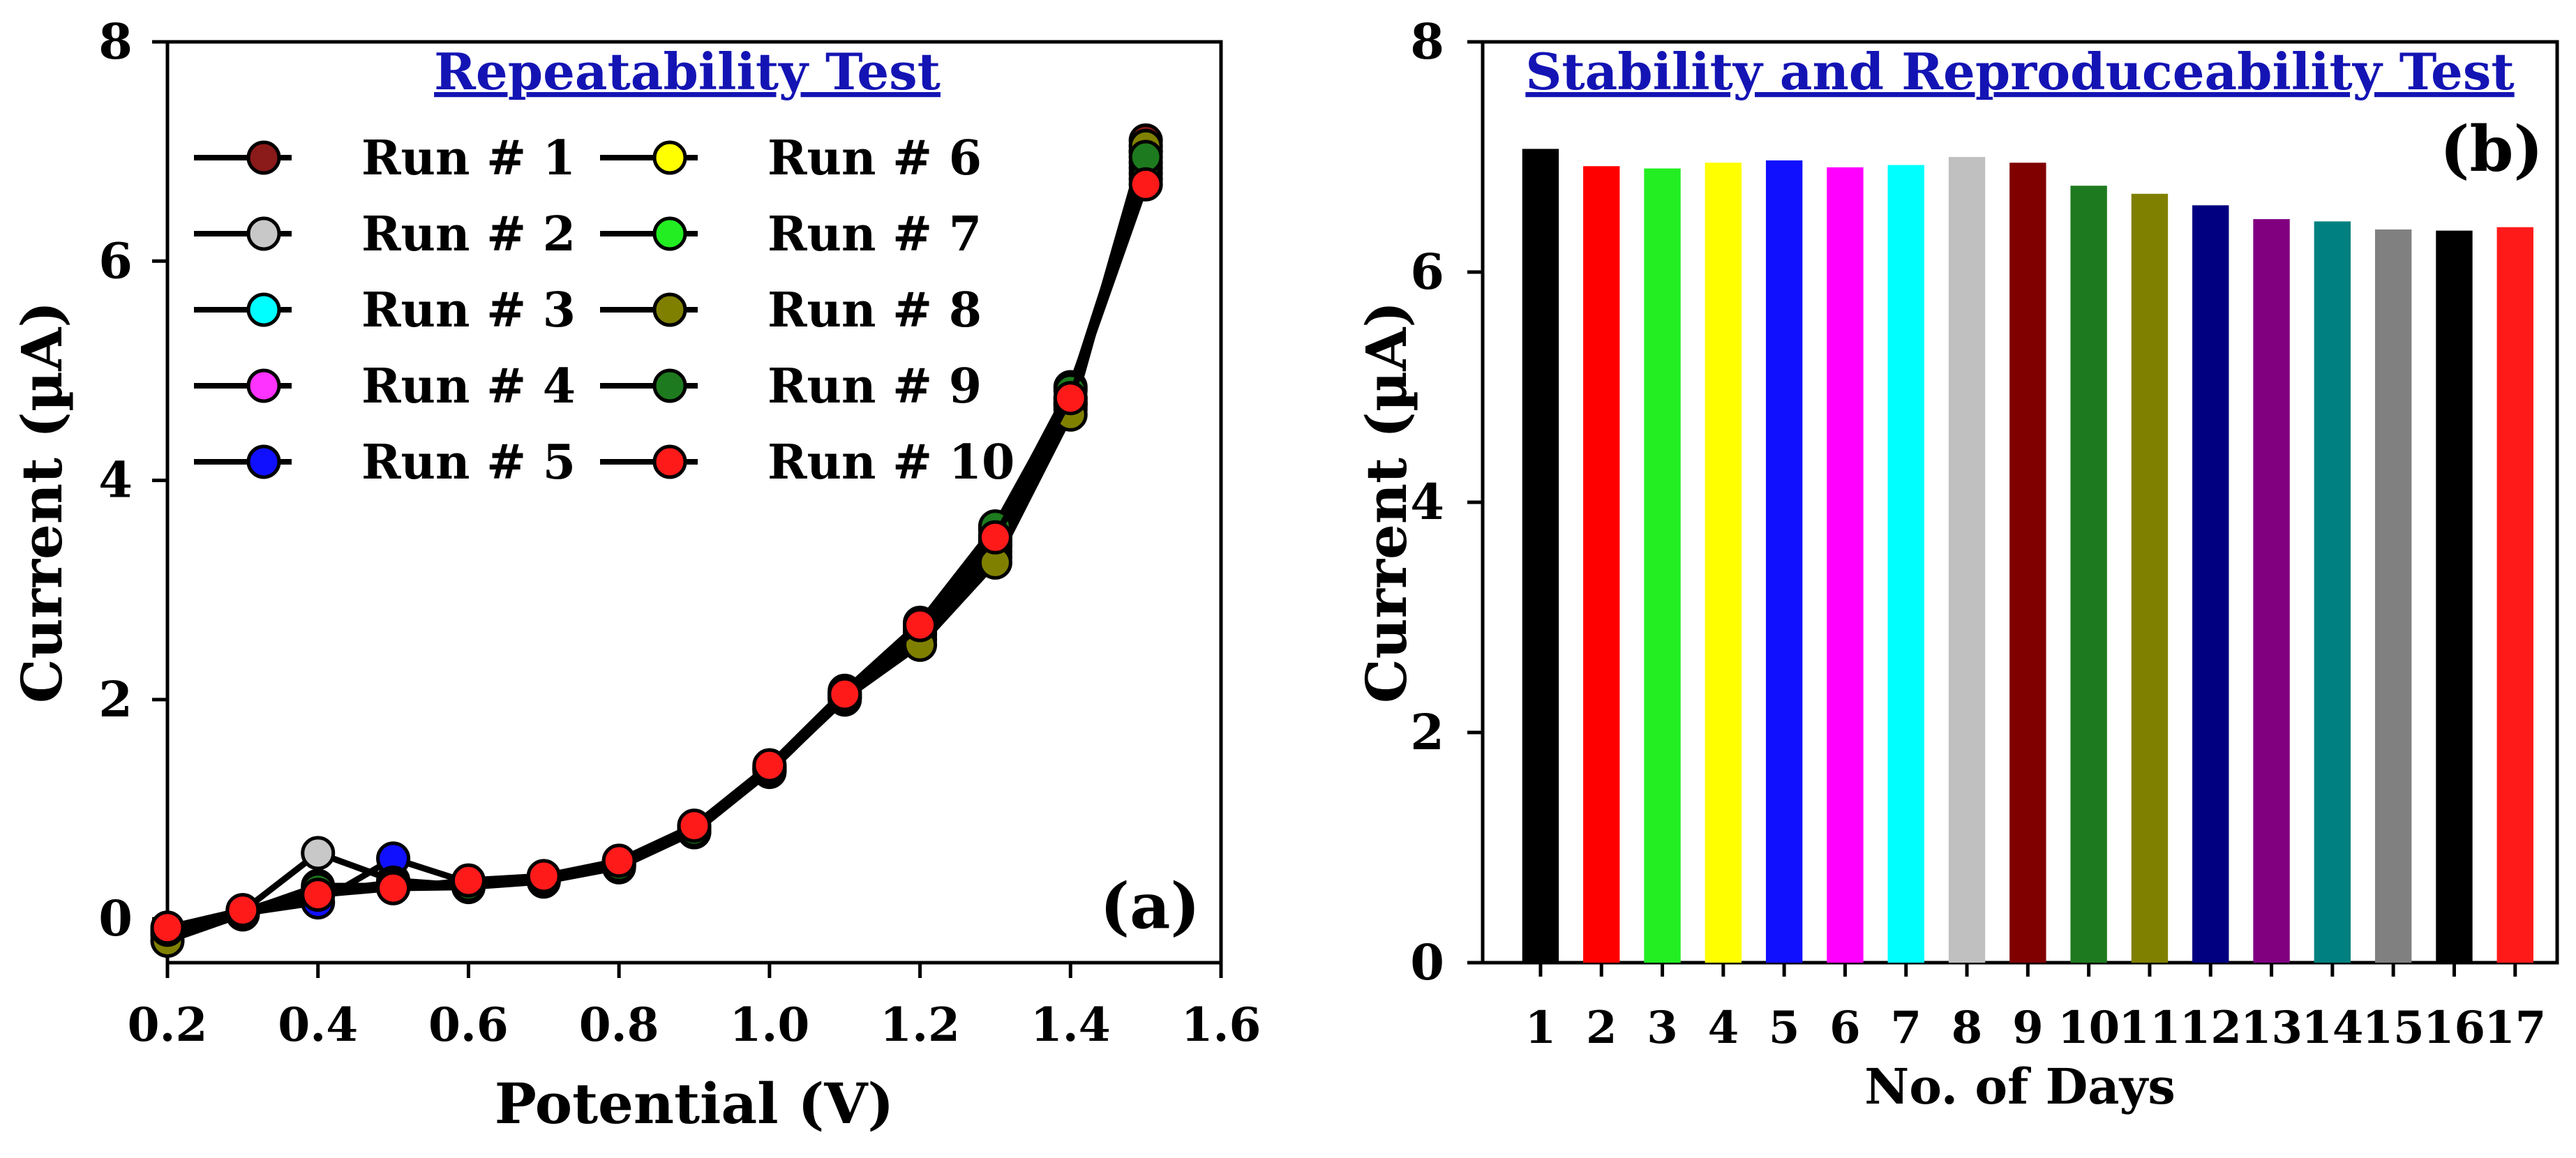 This screenshot has width=2576, height=1158. Describe the element at coordinates (468, 234) in the screenshot. I see `legend-label: Run # 2` at that location.